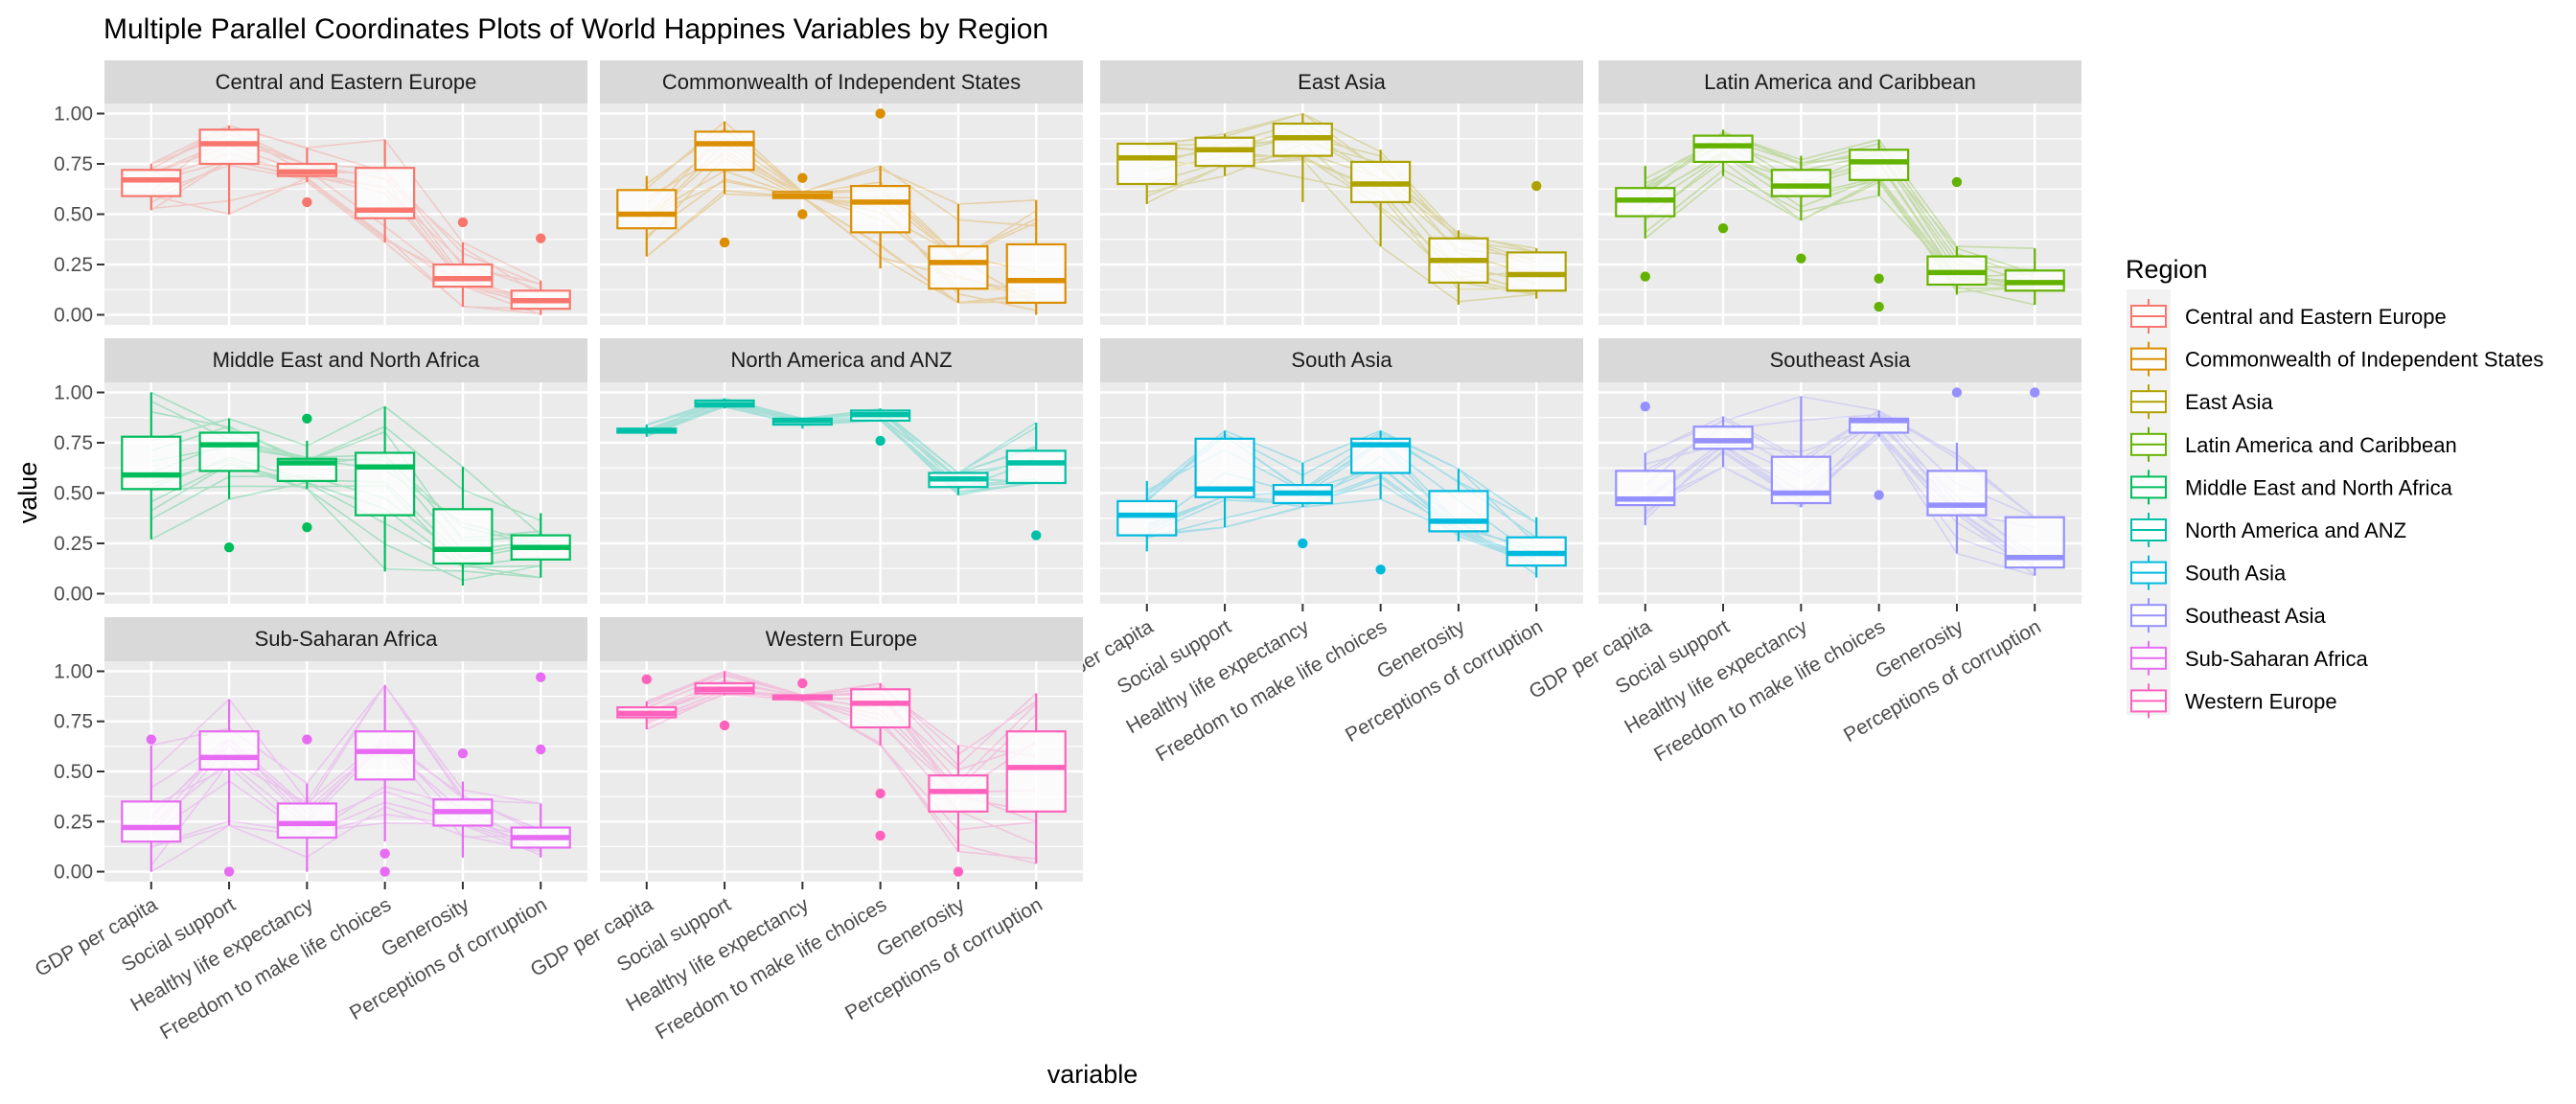  Describe the element at coordinates (2291, 487) in the screenshot. I see `legend-item: Middle East and North Africa` at that location.